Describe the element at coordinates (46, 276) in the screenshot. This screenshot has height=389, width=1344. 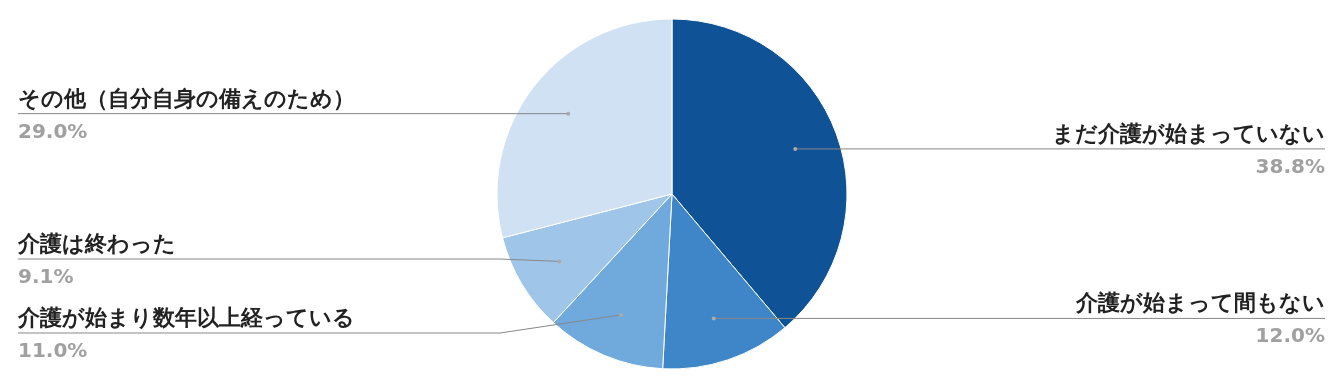
I see `data-label: 9.1%` at that location.